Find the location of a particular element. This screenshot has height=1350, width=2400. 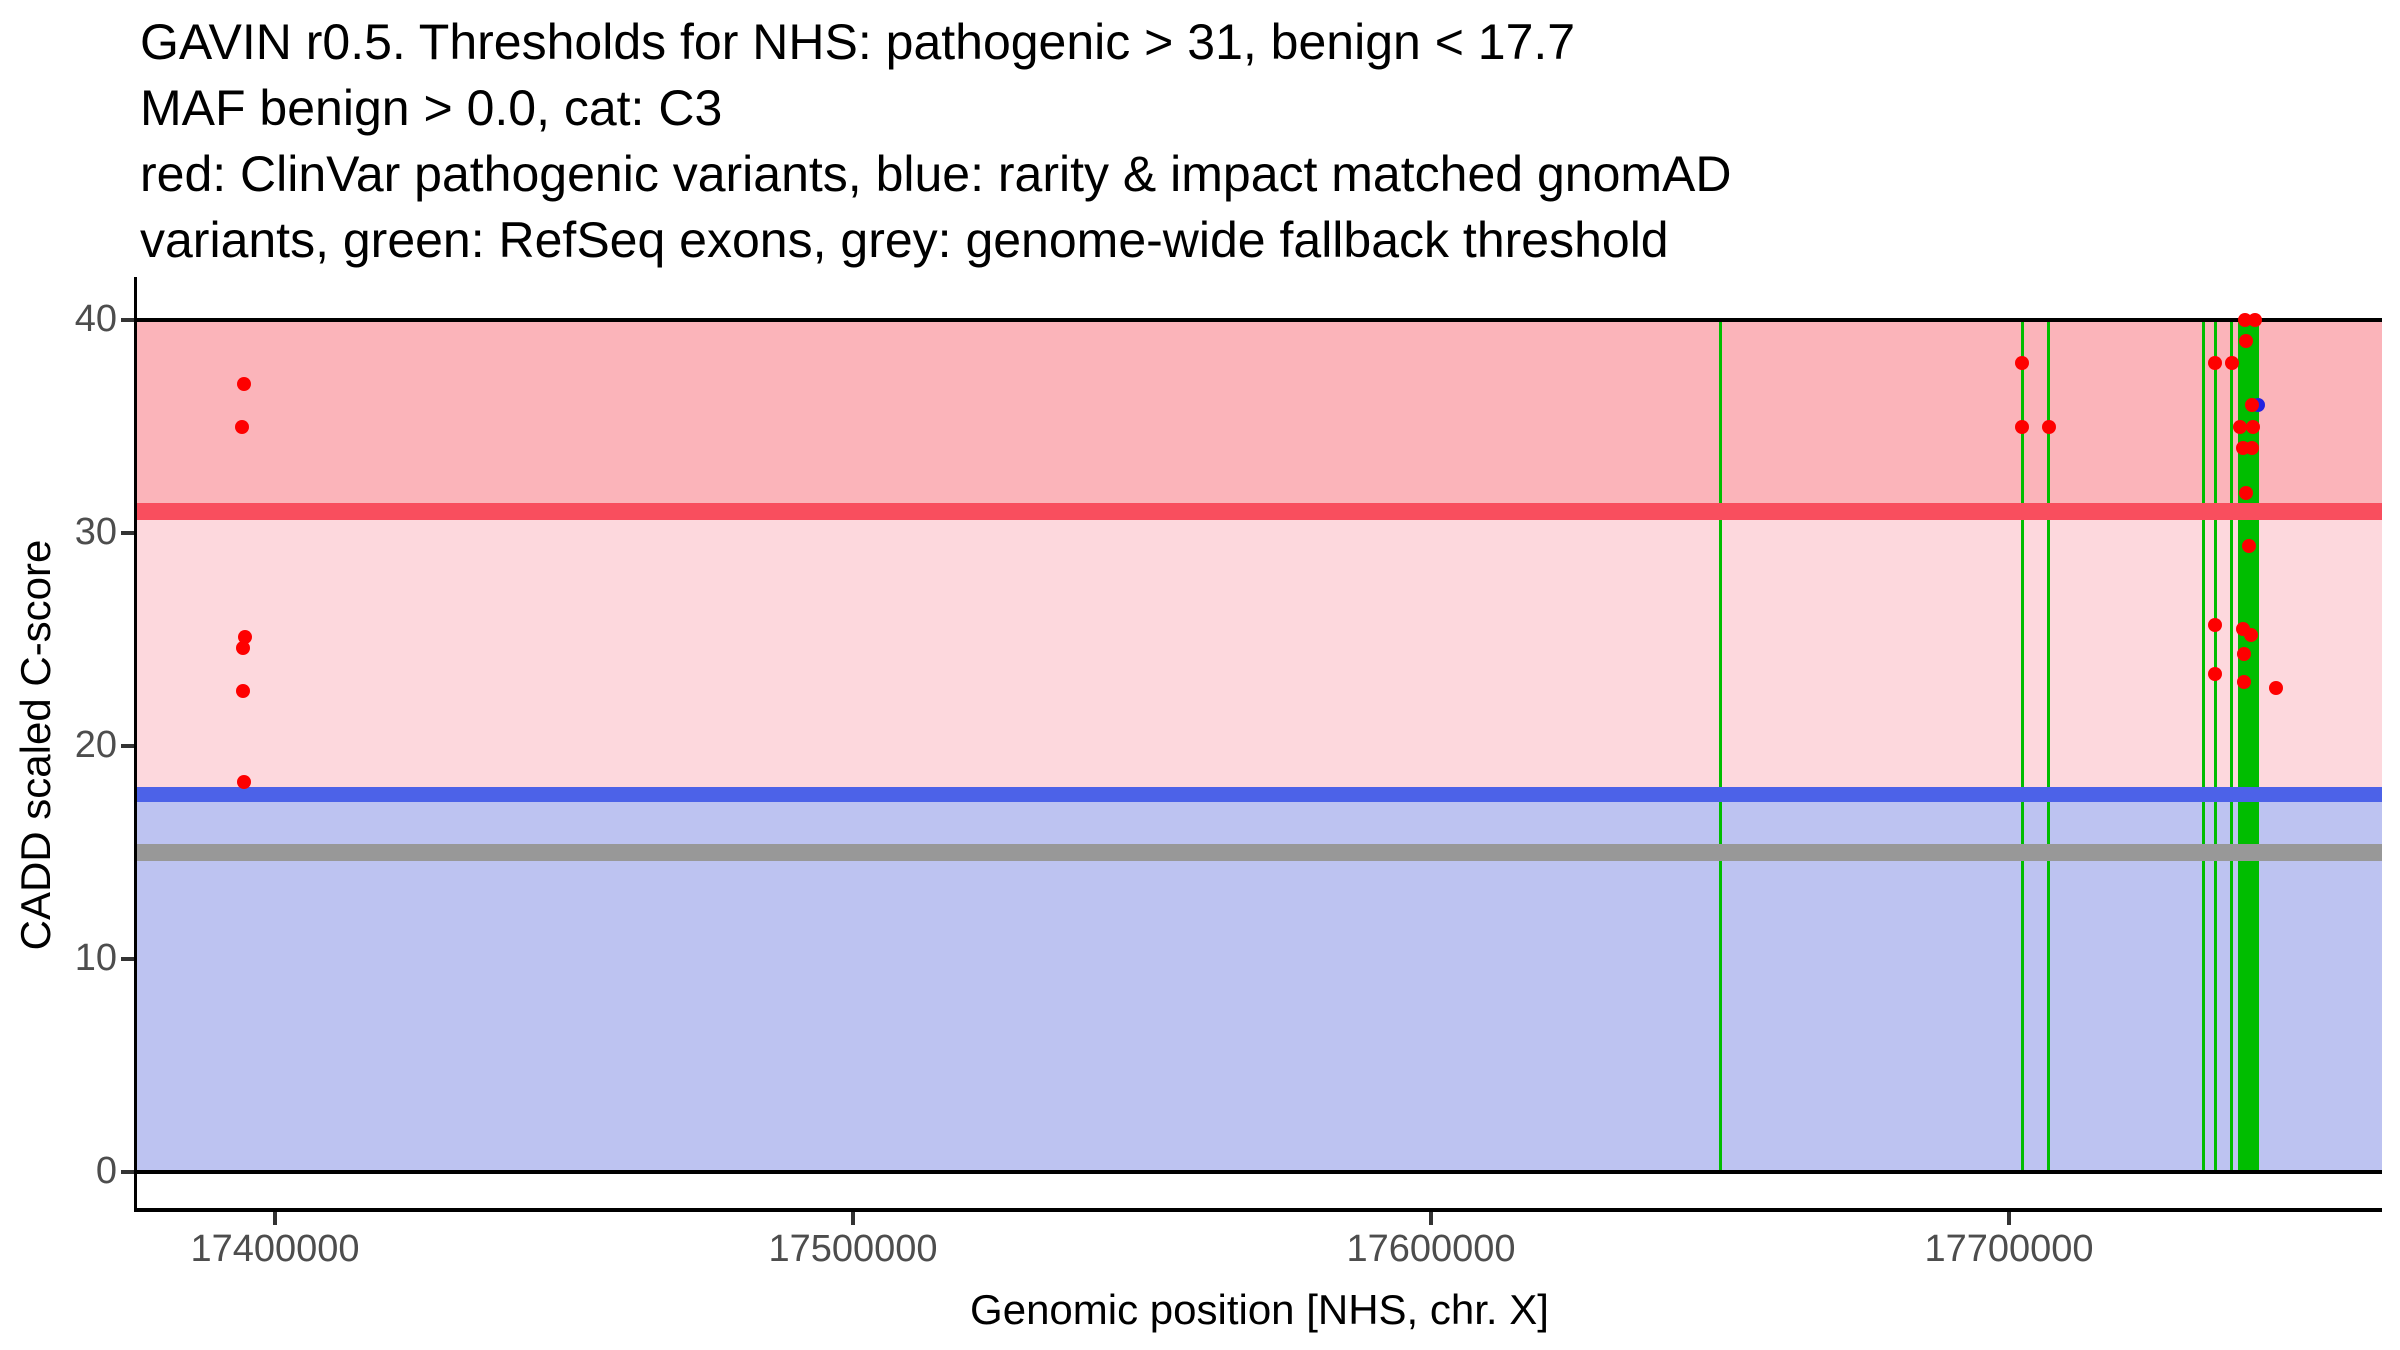

y-axis-line is located at coordinates (135, 744).